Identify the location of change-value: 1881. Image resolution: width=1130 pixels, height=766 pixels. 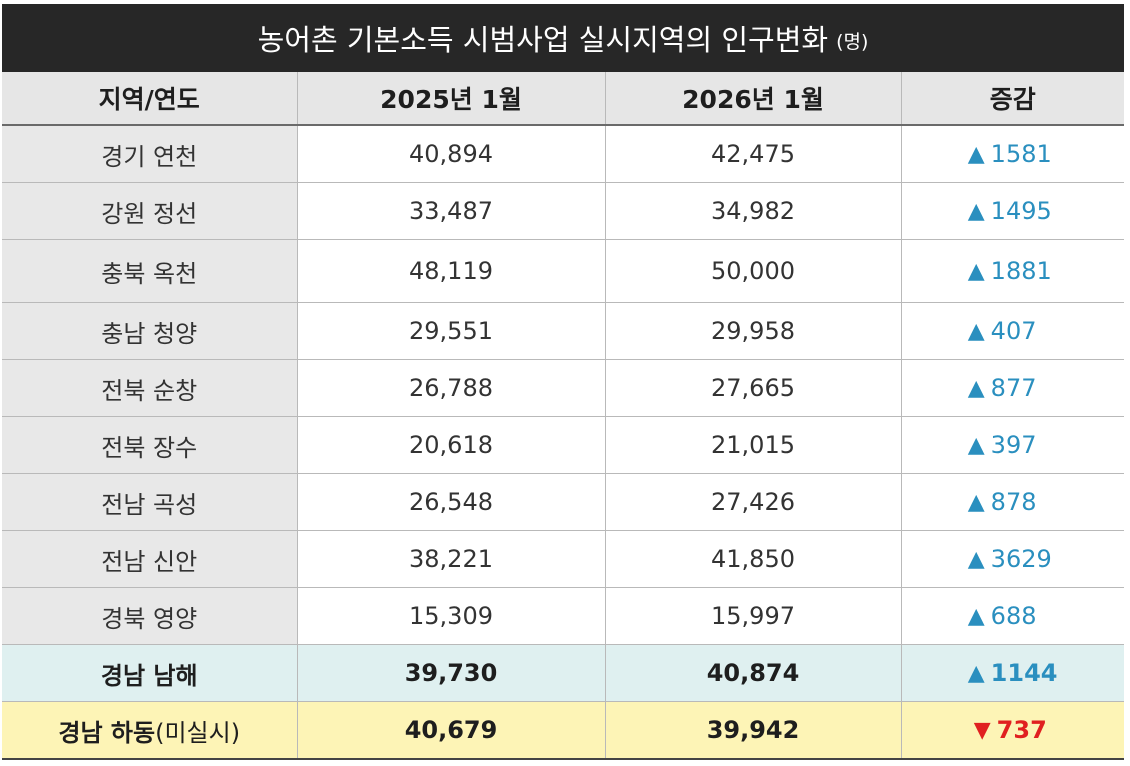
(1021, 271).